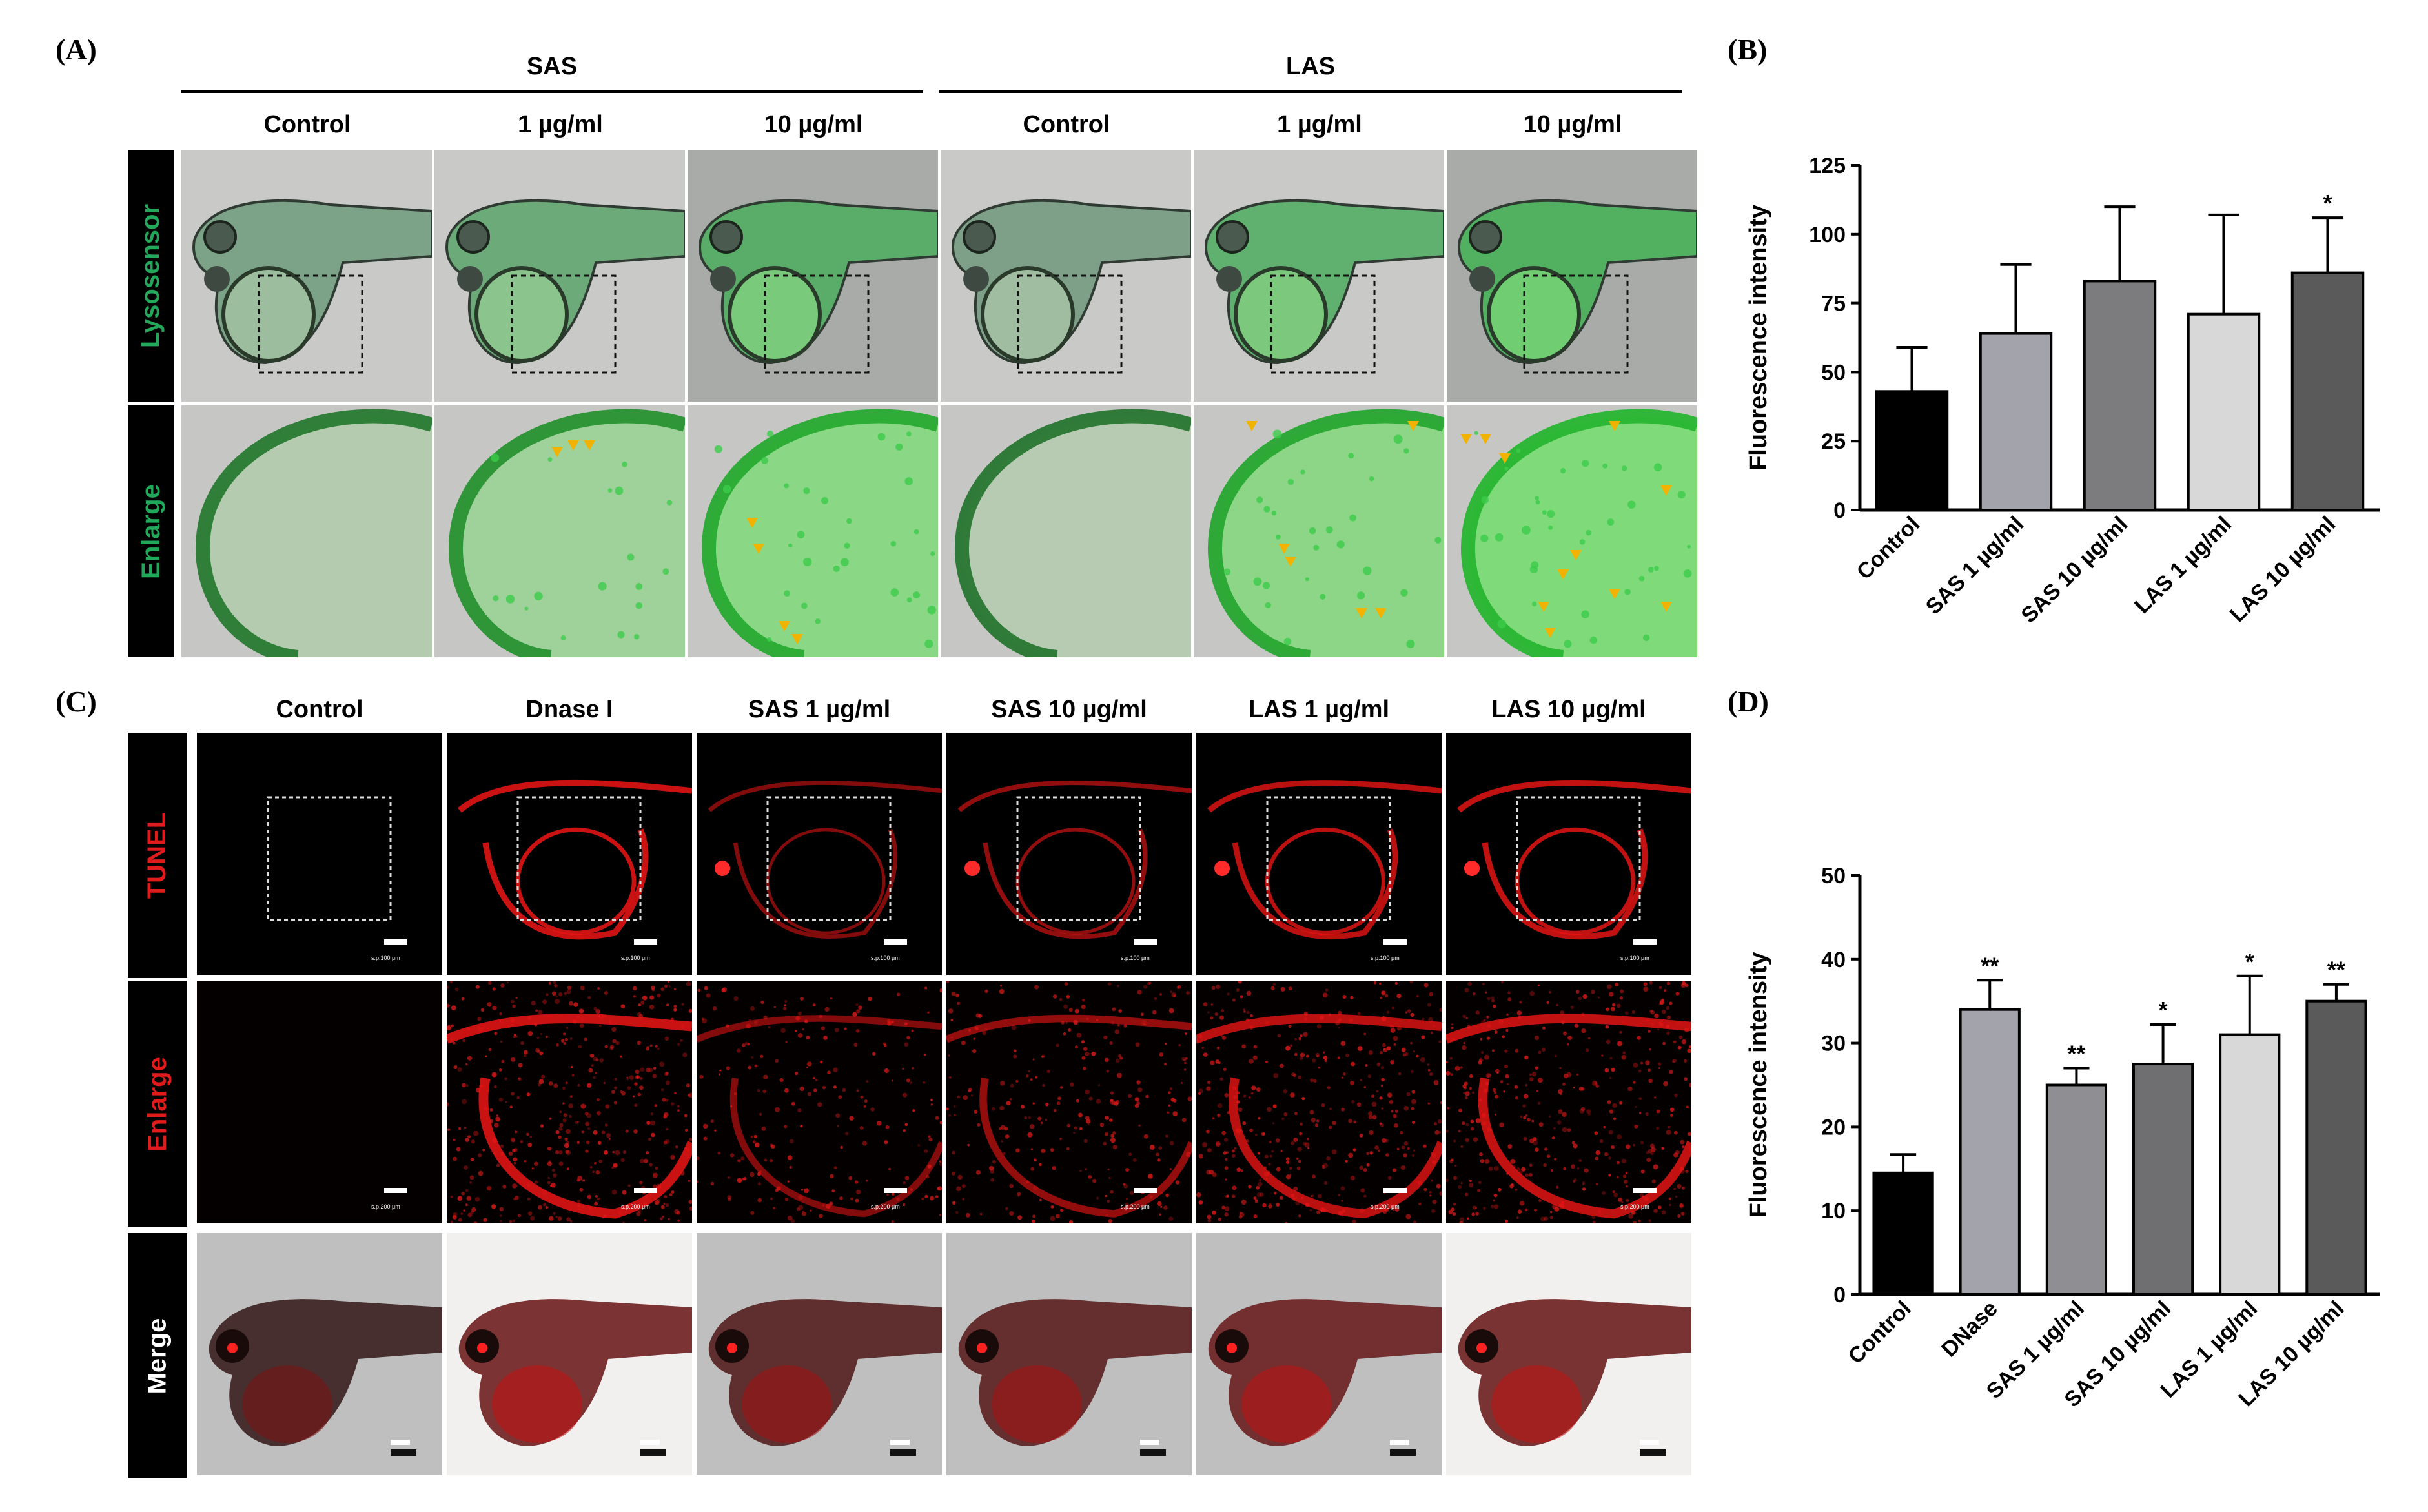 The image size is (2428, 1512). I want to click on row-label-merge: Merge, so click(157, 1355).